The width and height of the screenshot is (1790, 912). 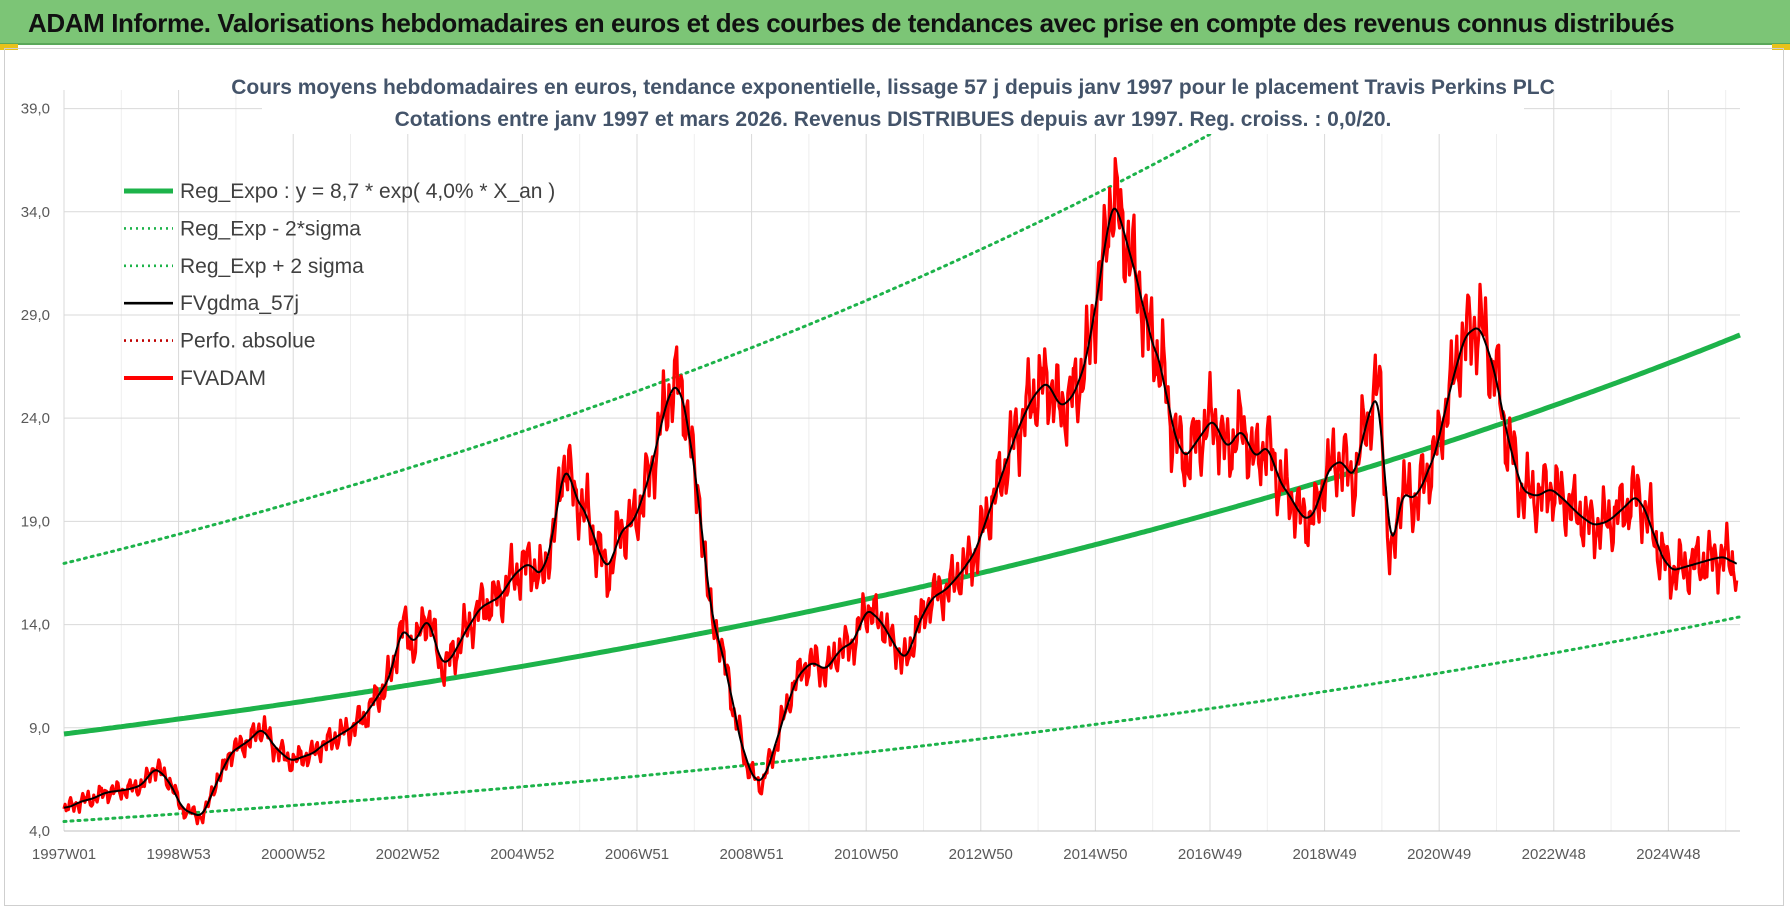 What do you see at coordinates (247, 341) in the screenshot?
I see `legend-label: Perfo. absolue` at bounding box center [247, 341].